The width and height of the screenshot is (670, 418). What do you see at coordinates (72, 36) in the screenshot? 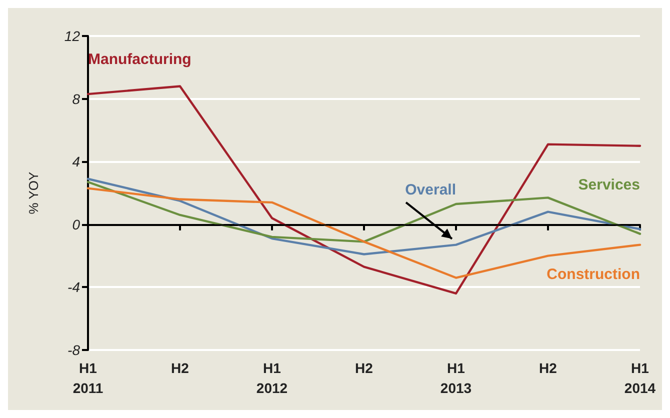
I see `y-tick-label: 12` at bounding box center [72, 36].